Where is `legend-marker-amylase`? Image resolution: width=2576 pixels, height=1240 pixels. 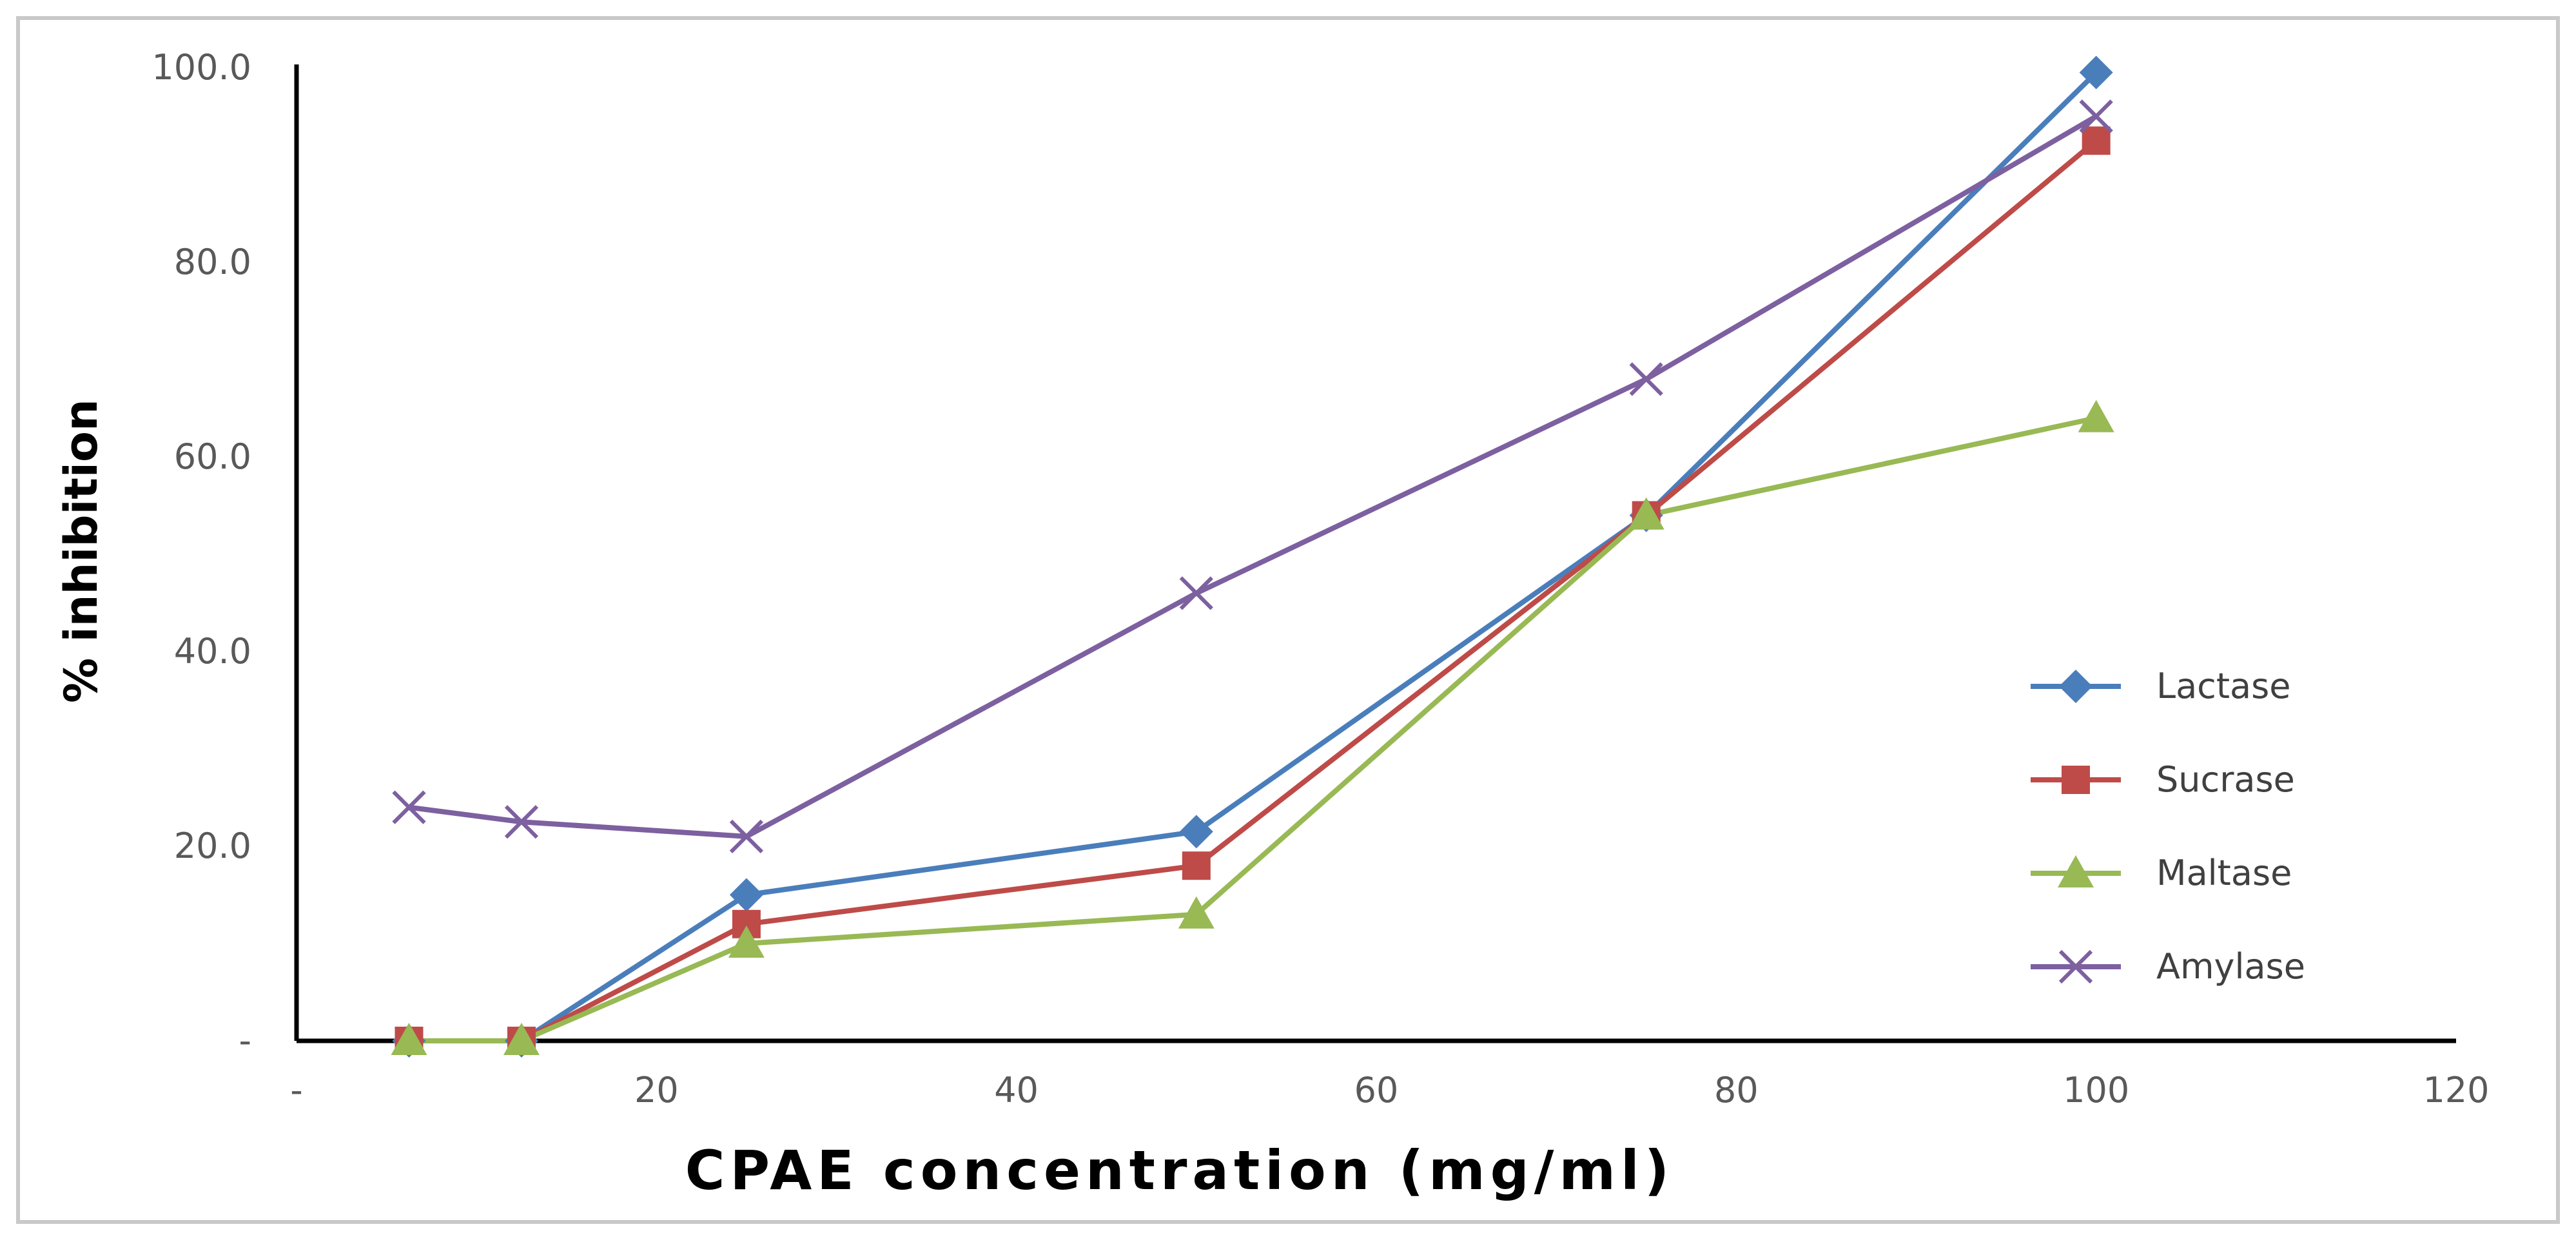 legend-marker-amylase is located at coordinates (2075, 966).